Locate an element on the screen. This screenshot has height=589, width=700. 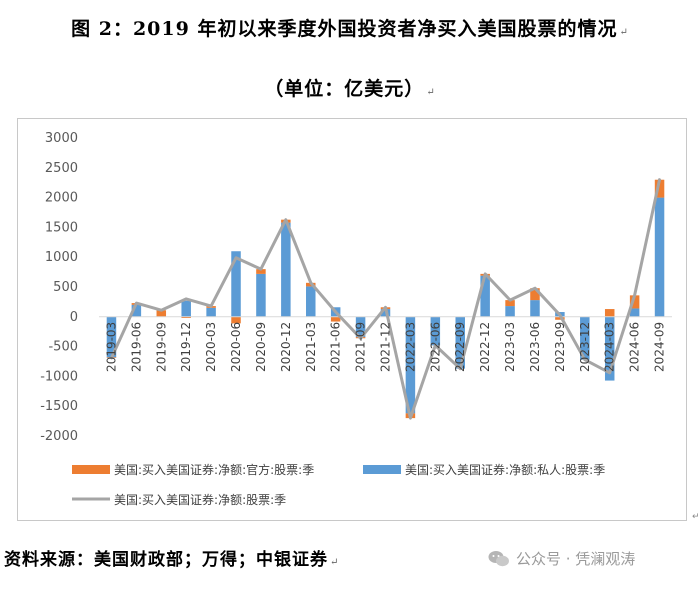
x-tick-label: 2022-06 is located at coordinates (435, 347).